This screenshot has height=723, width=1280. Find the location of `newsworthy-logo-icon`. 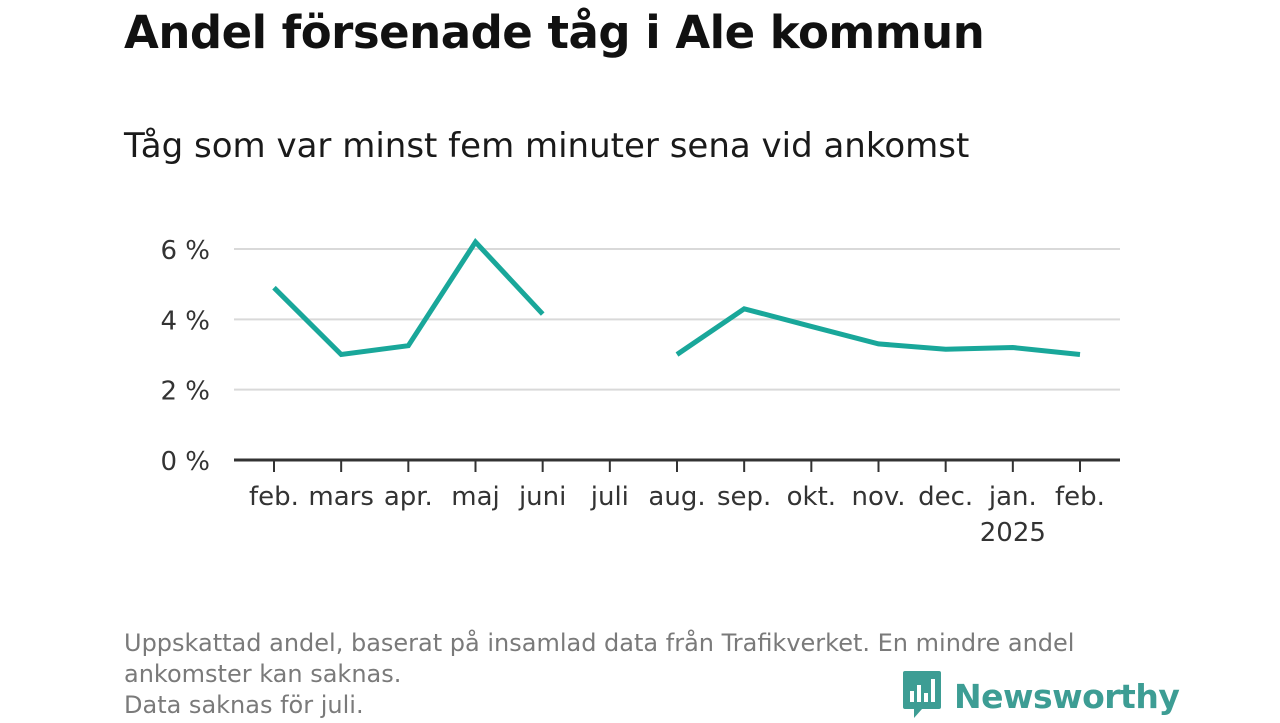

newsworthy-logo-icon is located at coordinates (922, 696).